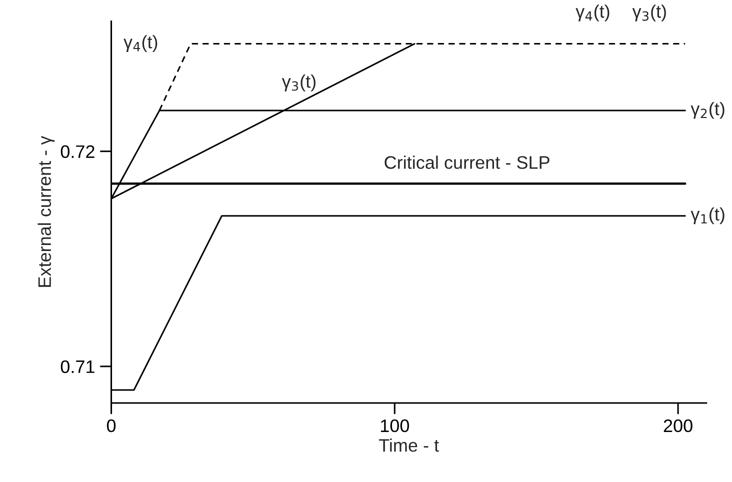  What do you see at coordinates (46, 211) in the screenshot?
I see `y-axis-title: External current - γ` at bounding box center [46, 211].